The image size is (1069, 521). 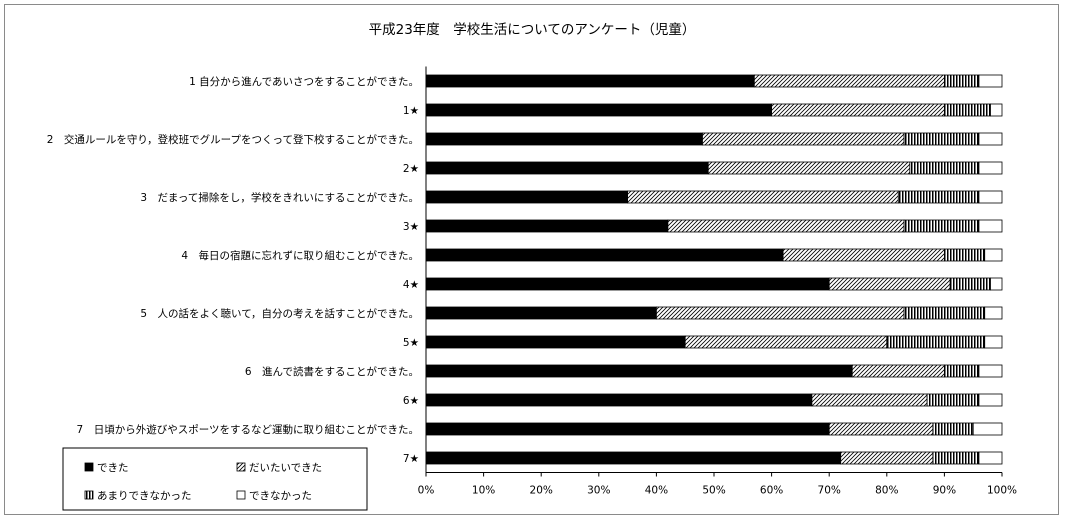 What do you see at coordinates (89, 467) in the screenshot?
I see `legend-swatch-done` at bounding box center [89, 467].